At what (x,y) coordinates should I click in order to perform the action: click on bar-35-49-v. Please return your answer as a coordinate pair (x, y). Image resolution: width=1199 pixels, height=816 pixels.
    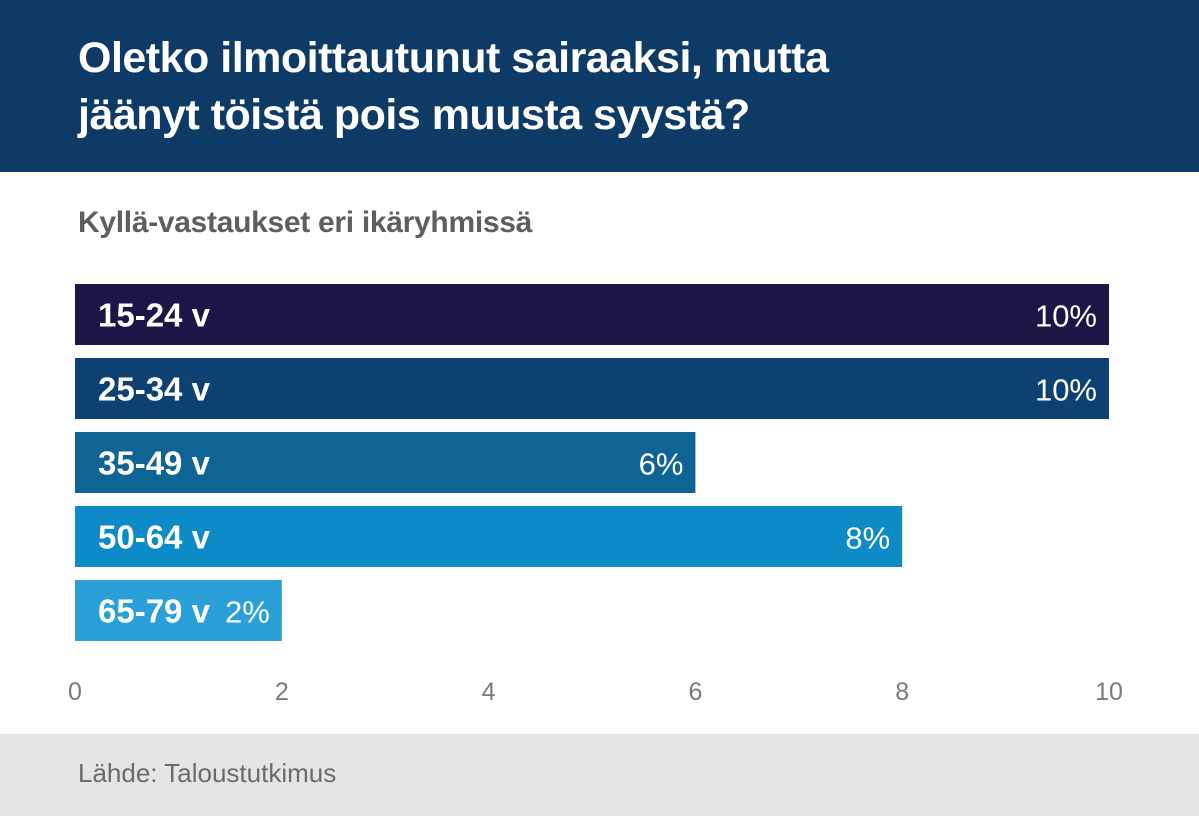
    Looking at the image, I should click on (385, 462).